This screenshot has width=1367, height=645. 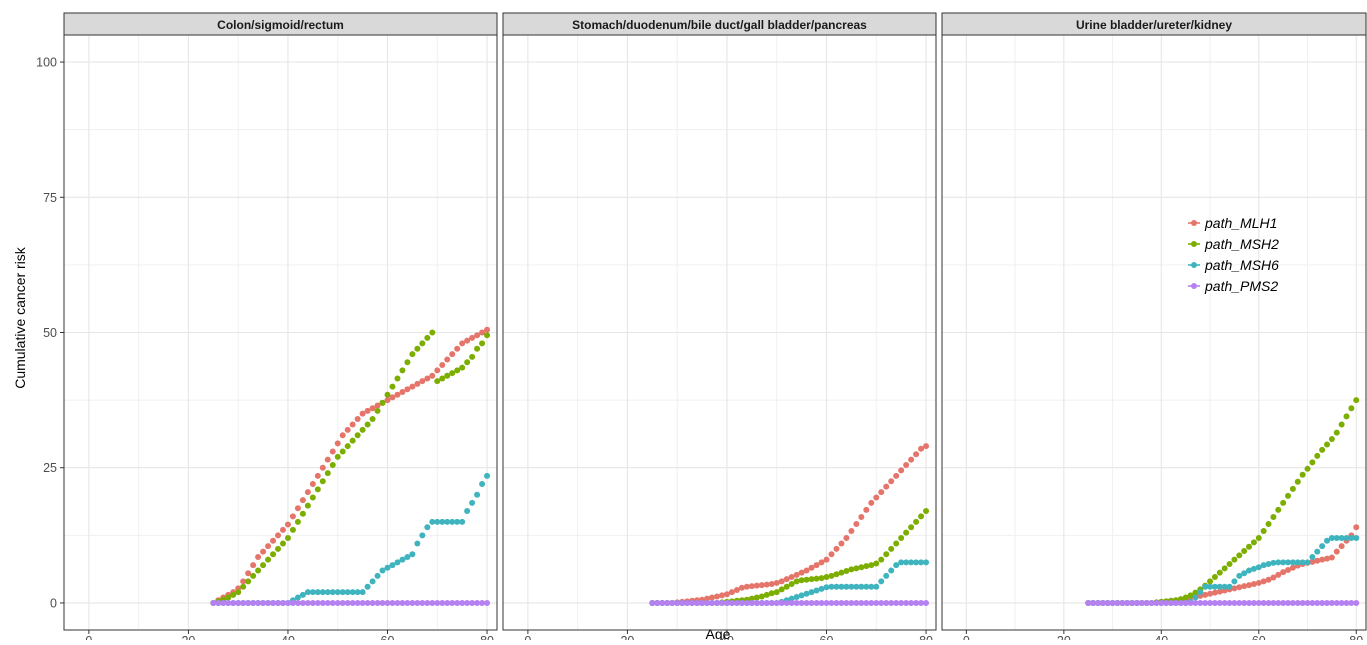 What do you see at coordinates (280, 25) in the screenshot?
I see `facet-title: Colon/sigmoid/rectum` at bounding box center [280, 25].